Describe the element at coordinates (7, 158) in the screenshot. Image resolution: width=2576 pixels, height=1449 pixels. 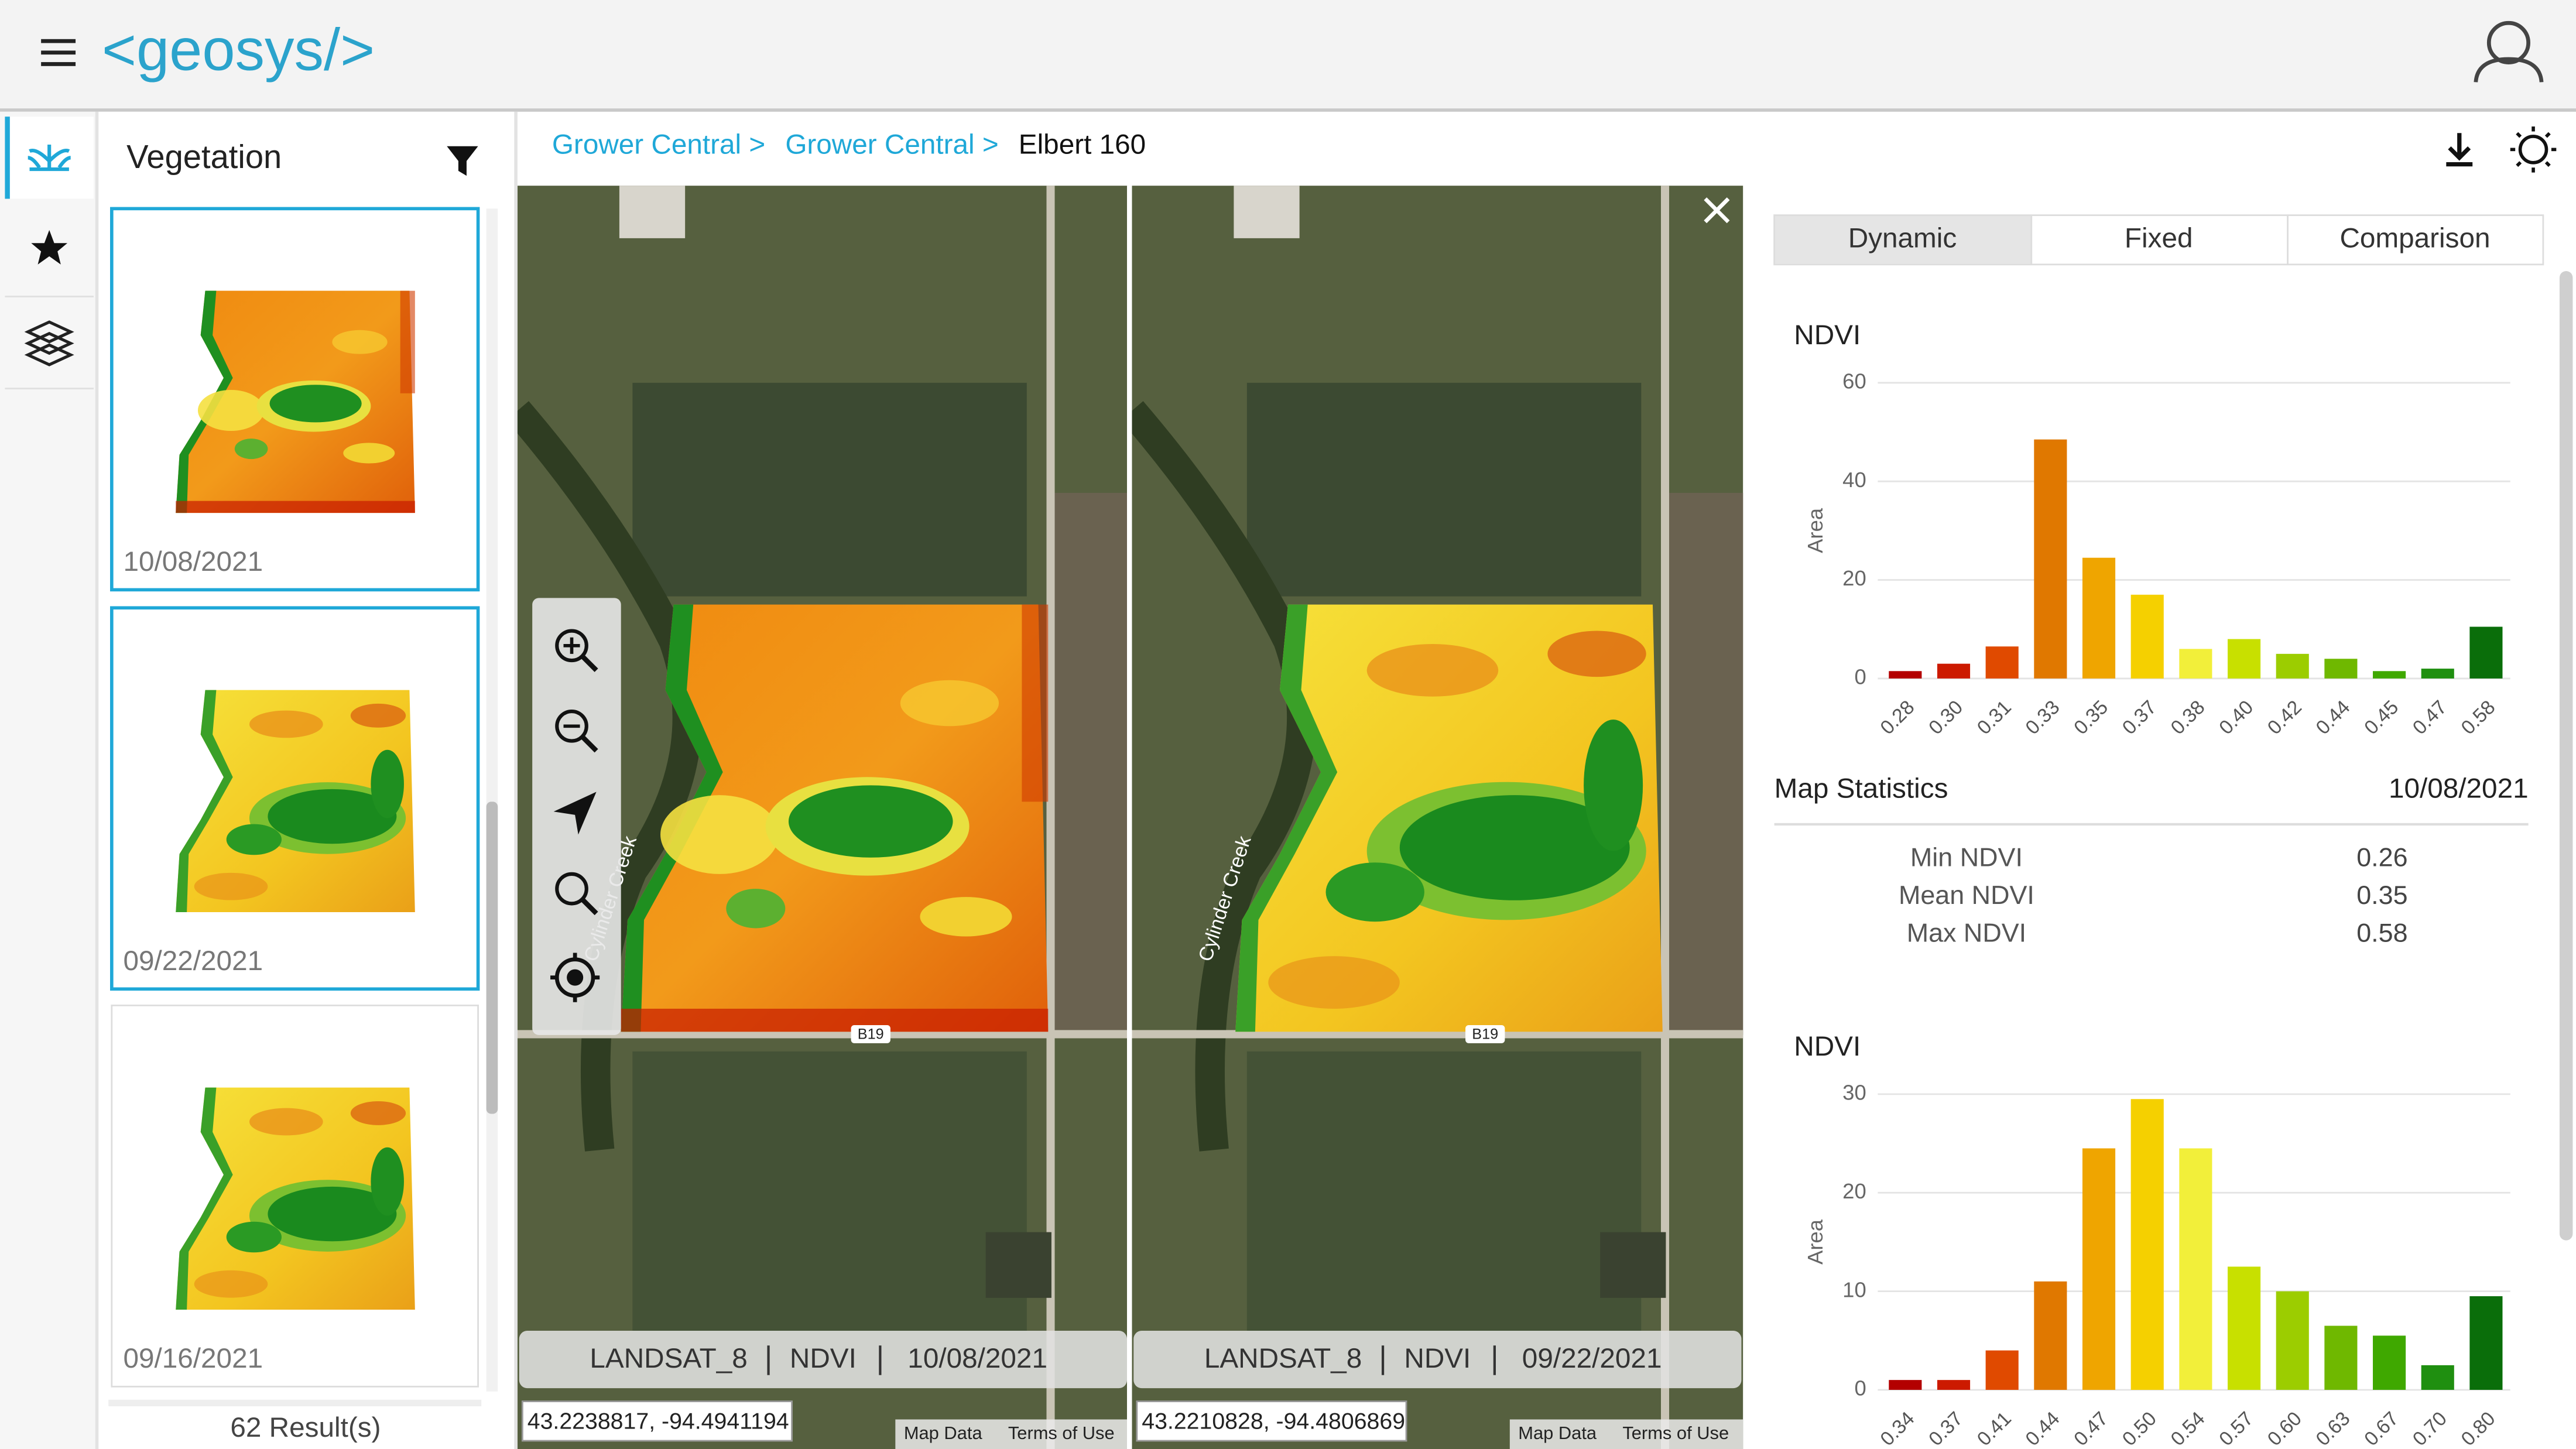
I see `active-indicator` at that location.